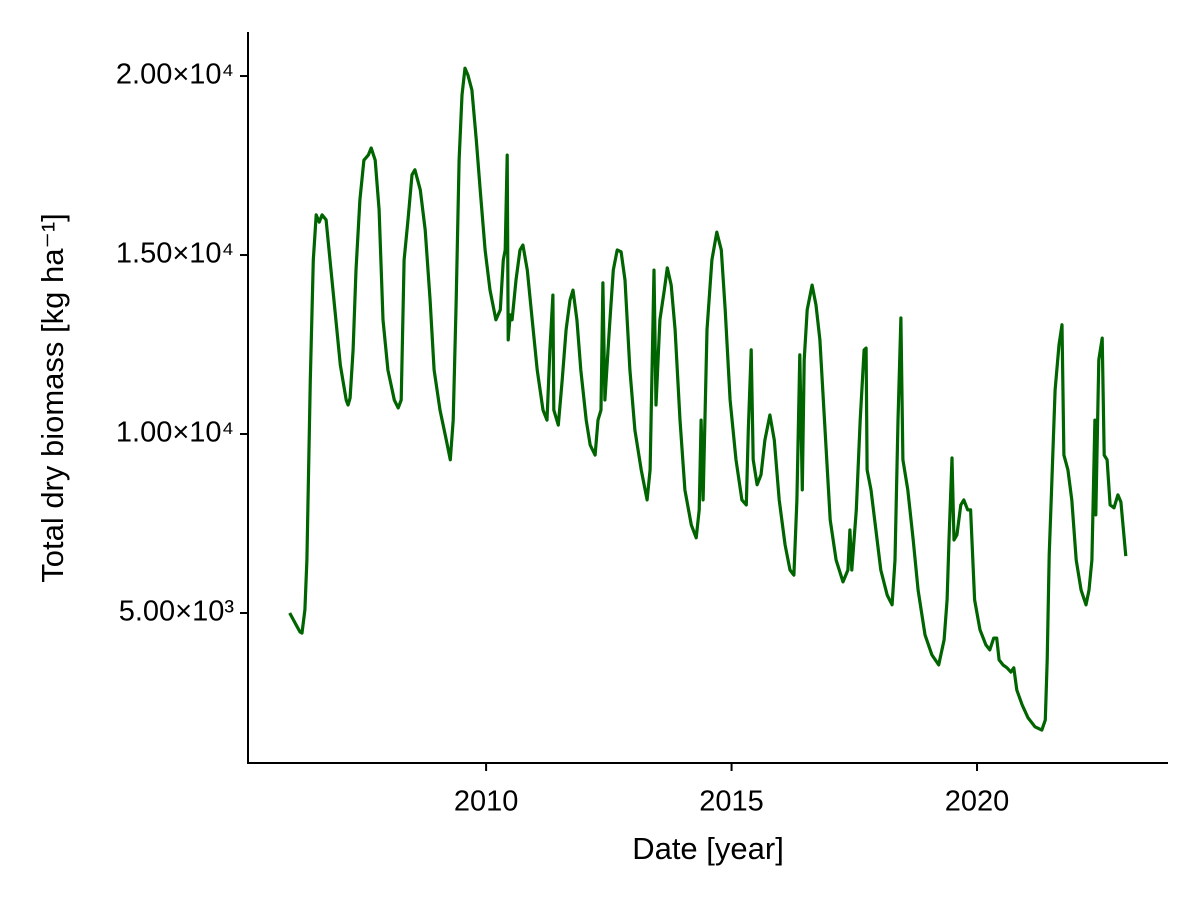 Image resolution: width=1200 pixels, height=900 pixels. What do you see at coordinates (175, 254) in the screenshot?
I see `y-tick-label: 1.50×10⁴` at bounding box center [175, 254].